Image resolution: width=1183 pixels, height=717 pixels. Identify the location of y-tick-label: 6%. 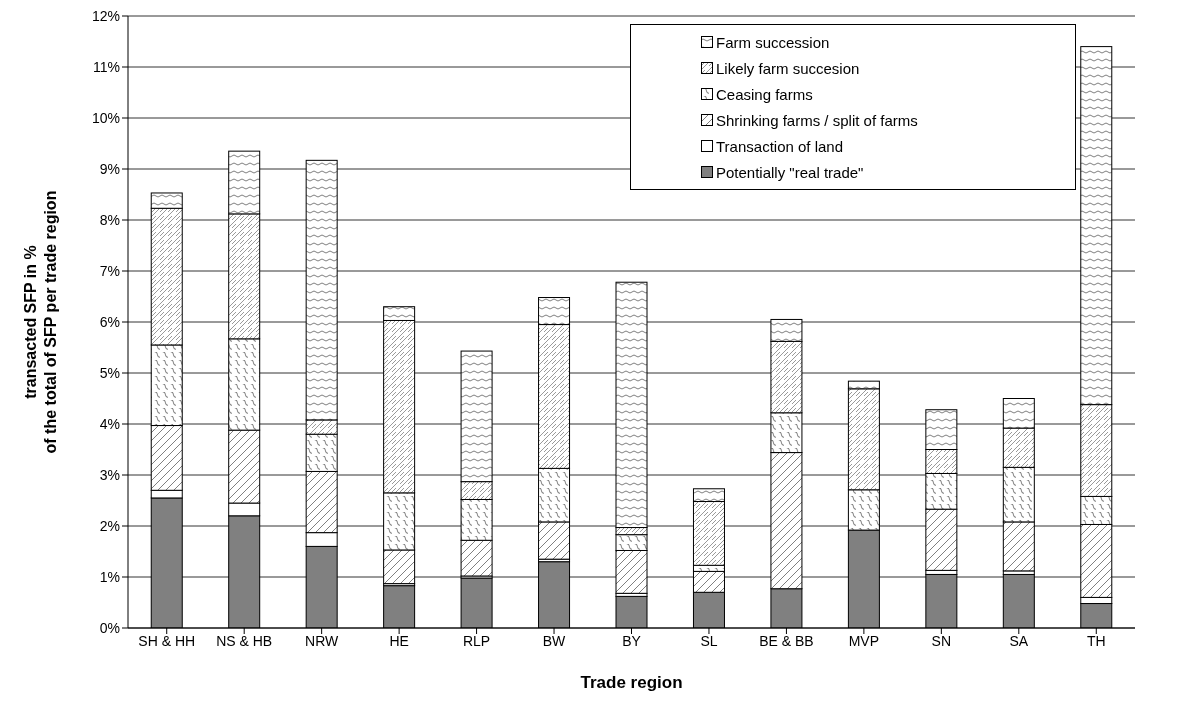
(109, 321).